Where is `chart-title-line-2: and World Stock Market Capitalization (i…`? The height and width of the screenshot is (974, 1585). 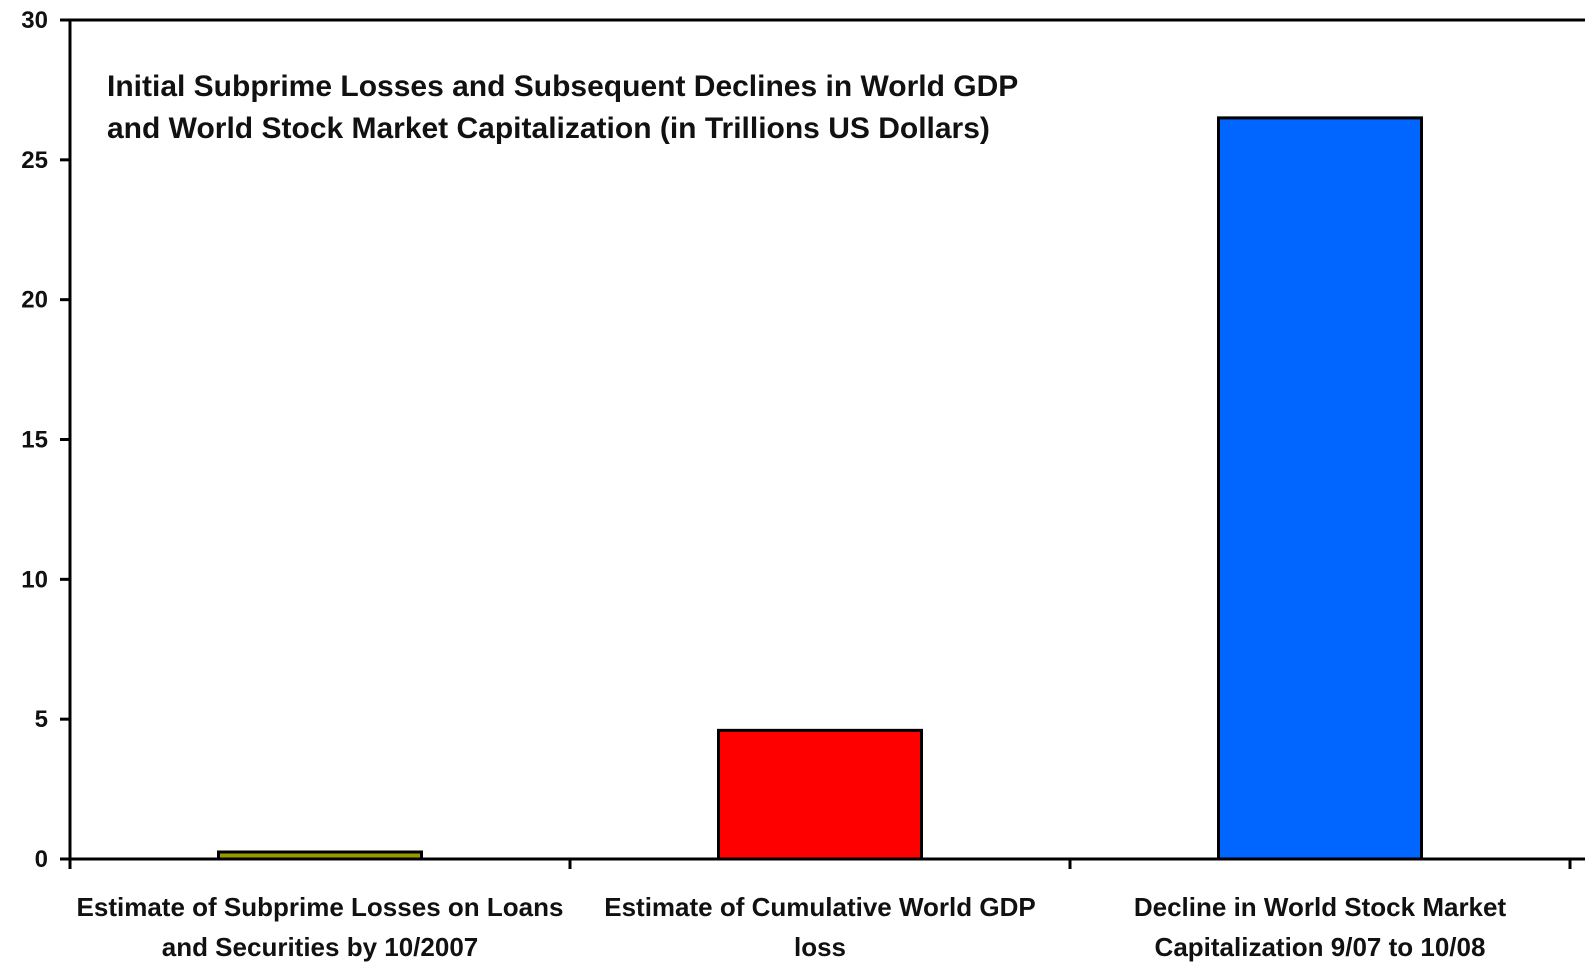 chart-title-line-2: and World Stock Market Capitalization (i… is located at coordinates (548, 128).